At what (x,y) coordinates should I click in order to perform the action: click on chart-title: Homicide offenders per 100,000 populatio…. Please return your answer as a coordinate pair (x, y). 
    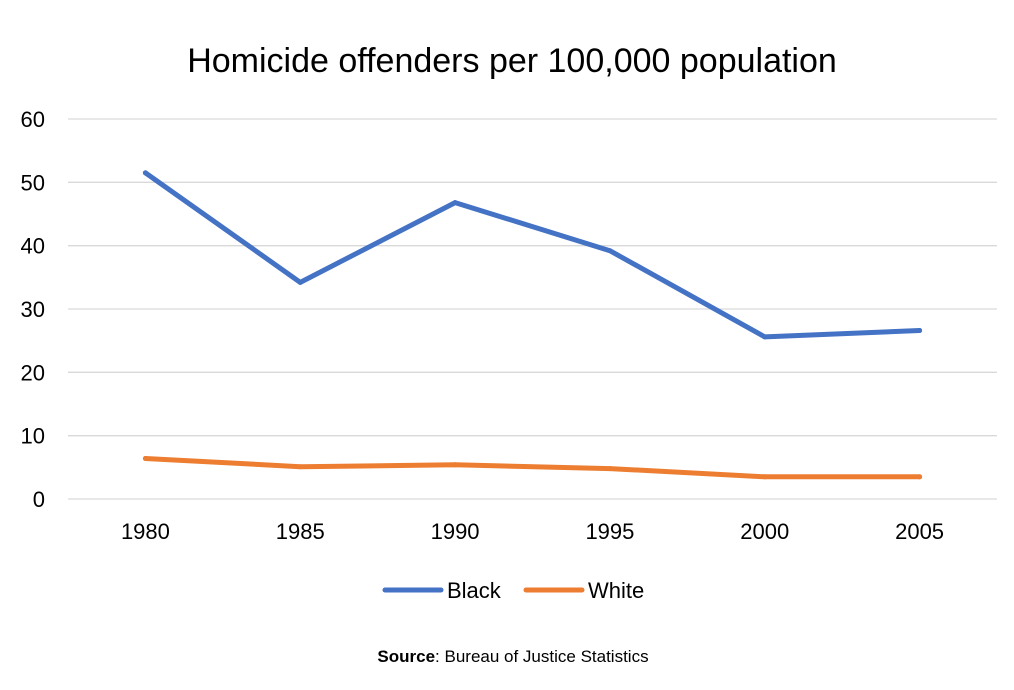
    Looking at the image, I should click on (512, 61).